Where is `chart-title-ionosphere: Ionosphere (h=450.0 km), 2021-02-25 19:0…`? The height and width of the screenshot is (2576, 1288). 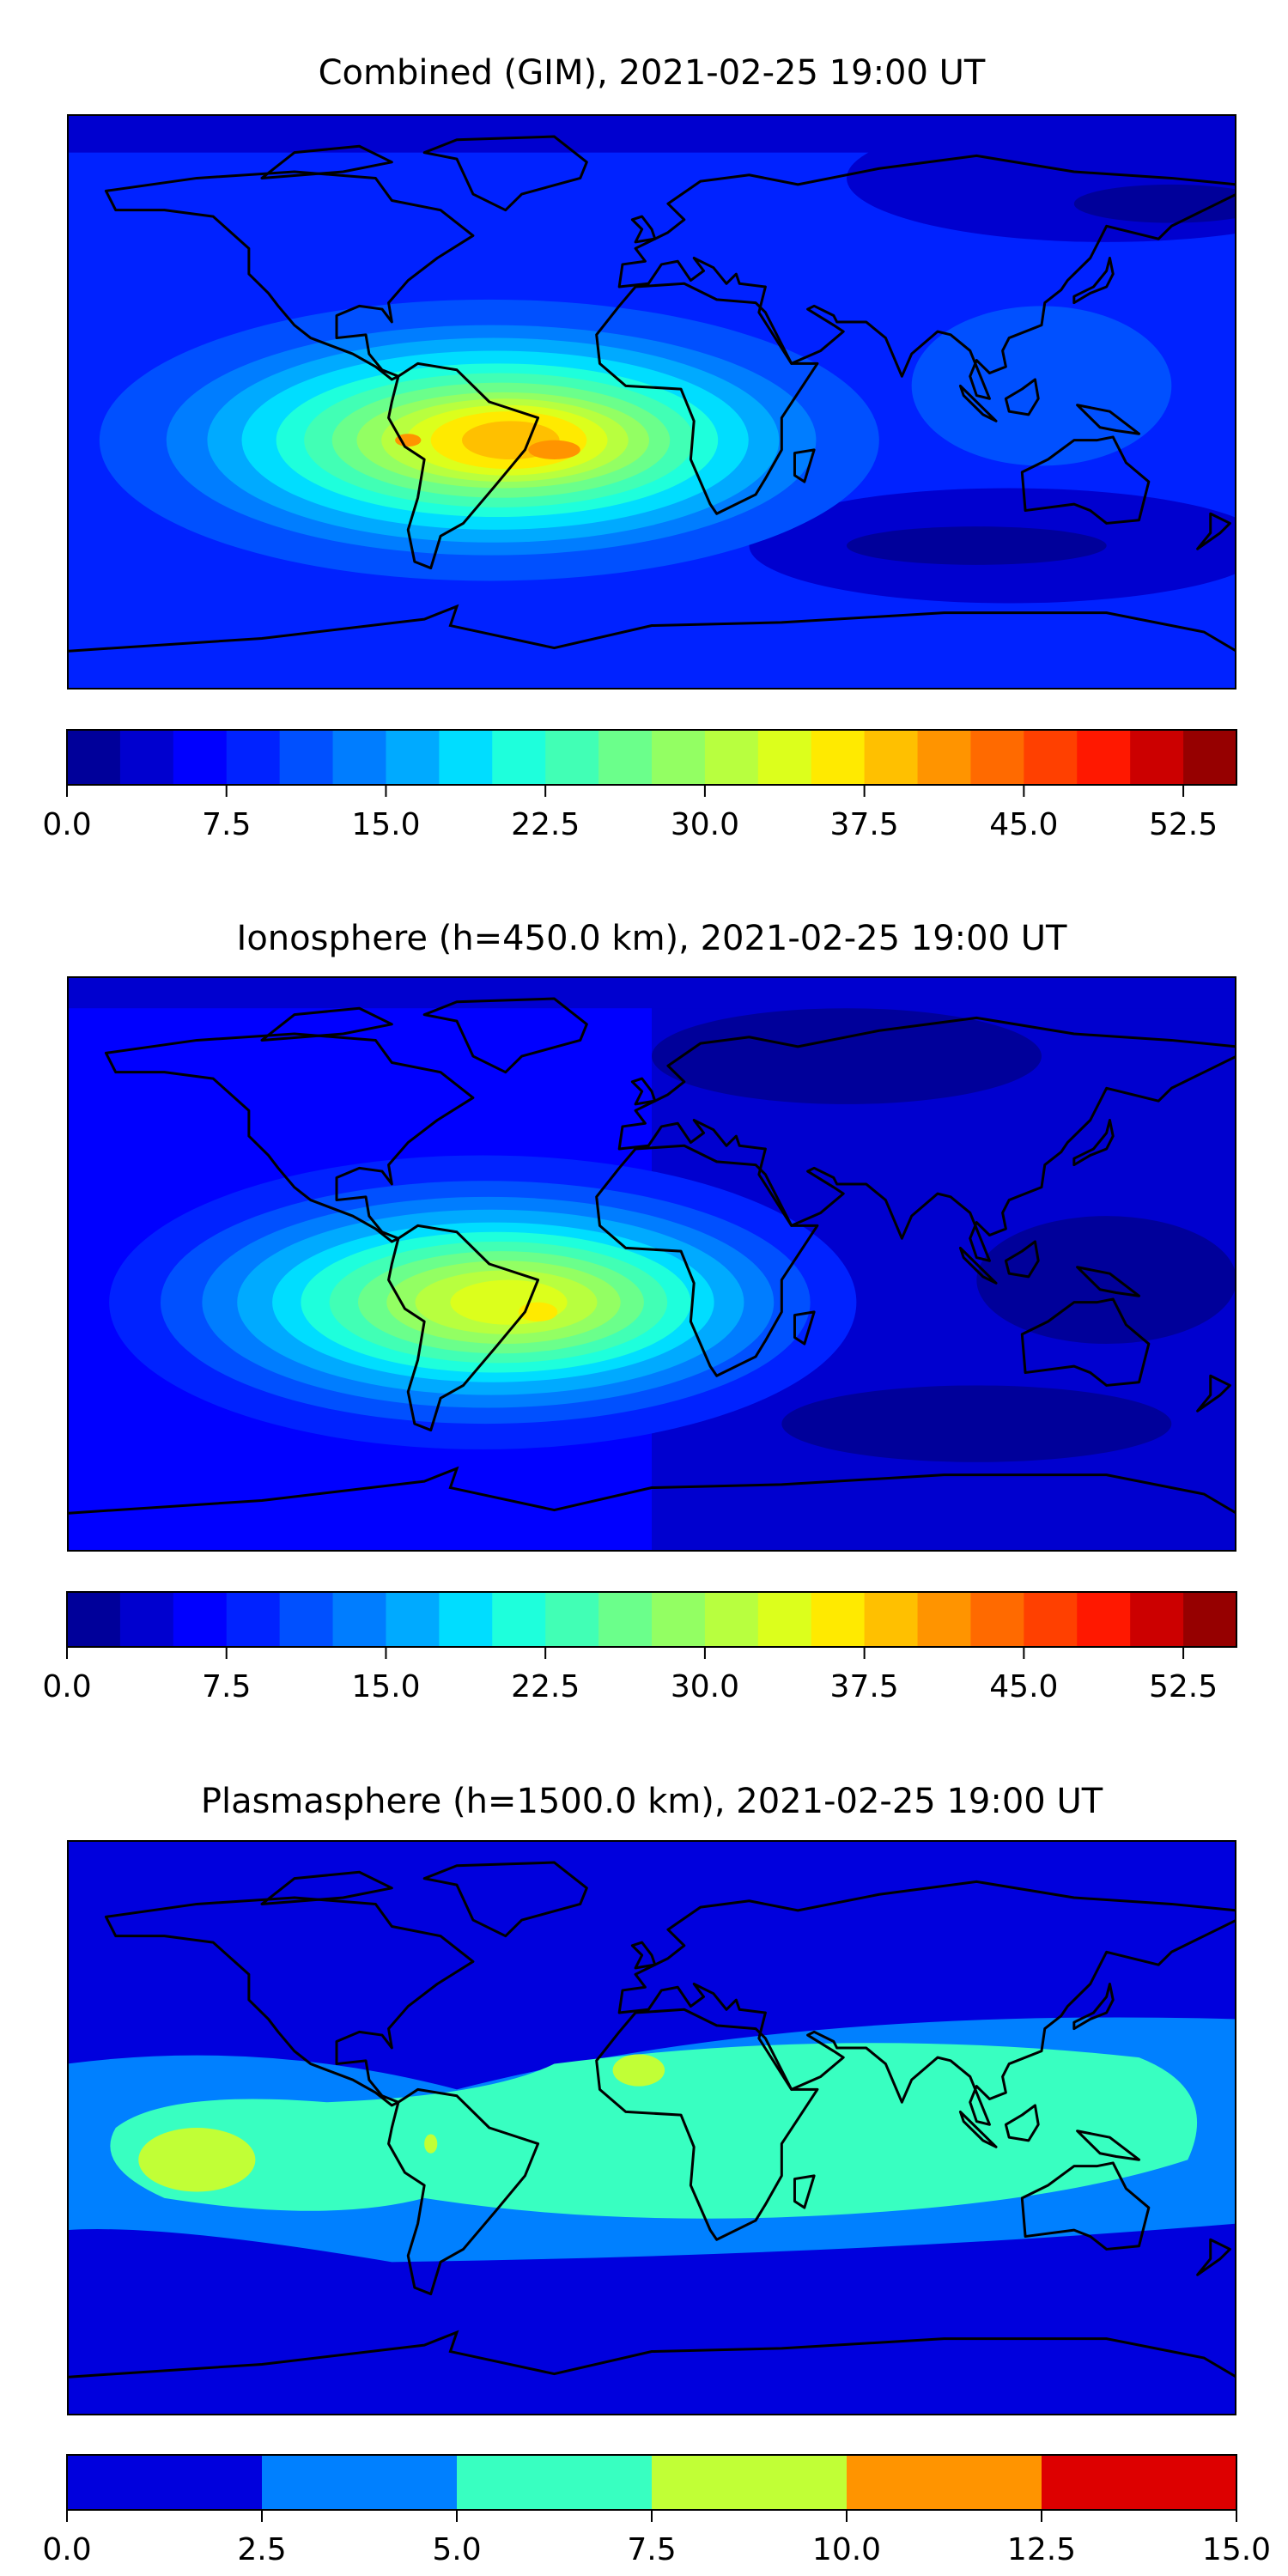 chart-title-ionosphere: Ionosphere (h=450.0 km), 2021-02-25 19:0… is located at coordinates (651, 939).